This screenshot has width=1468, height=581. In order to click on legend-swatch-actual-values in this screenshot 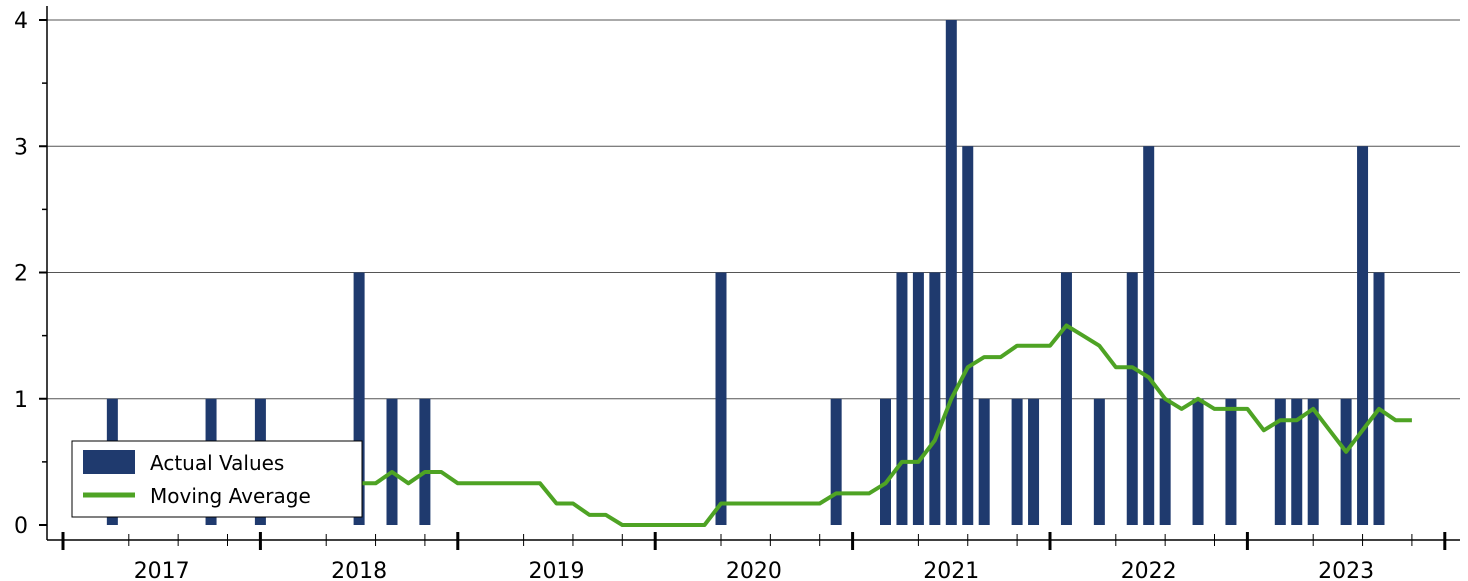, I will do `click(109, 462)`.